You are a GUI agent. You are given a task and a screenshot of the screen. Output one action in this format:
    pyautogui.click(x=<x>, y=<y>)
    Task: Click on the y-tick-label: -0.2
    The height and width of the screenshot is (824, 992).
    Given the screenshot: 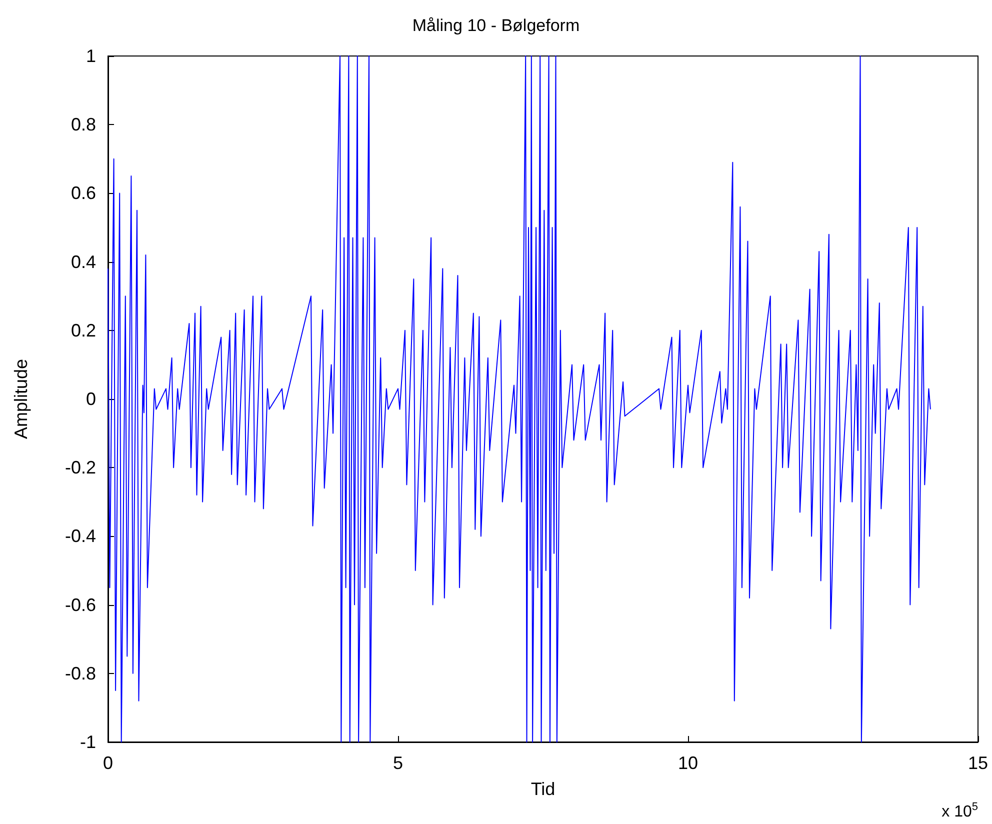 What is the action you would take?
    pyautogui.click(x=80, y=468)
    